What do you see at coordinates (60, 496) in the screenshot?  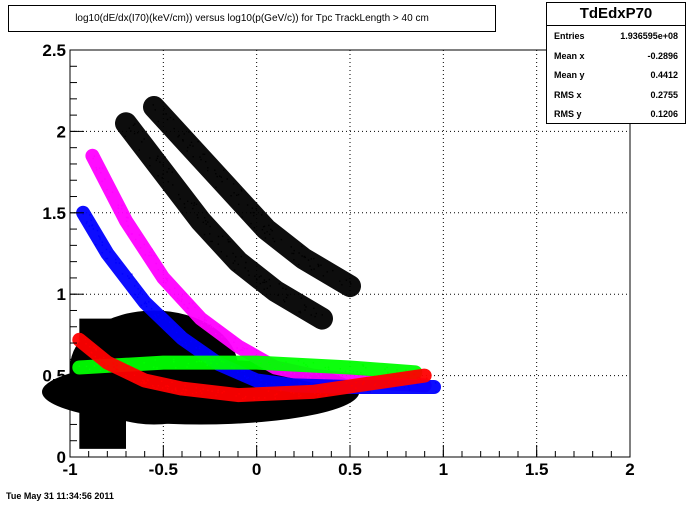 I see `footer-date: Tue May 31 11:34:56 2011` at bounding box center [60, 496].